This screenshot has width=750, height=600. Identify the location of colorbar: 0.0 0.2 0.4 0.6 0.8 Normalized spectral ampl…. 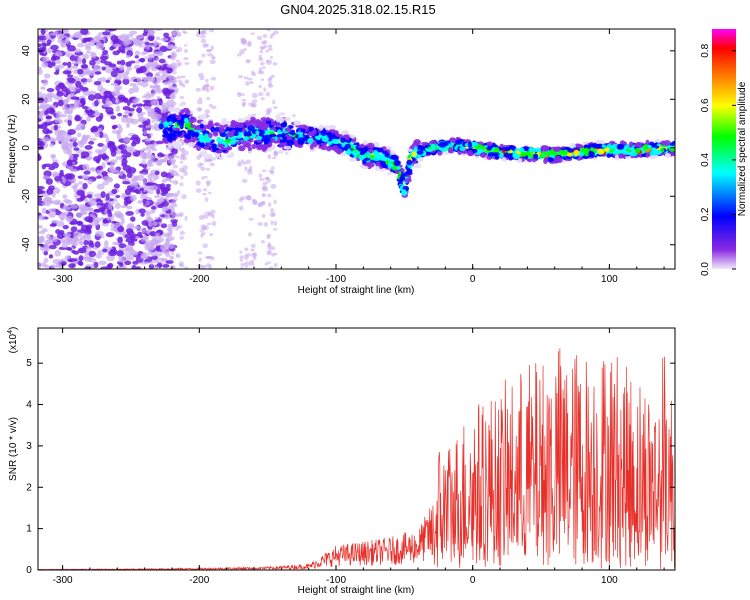
(724, 152).